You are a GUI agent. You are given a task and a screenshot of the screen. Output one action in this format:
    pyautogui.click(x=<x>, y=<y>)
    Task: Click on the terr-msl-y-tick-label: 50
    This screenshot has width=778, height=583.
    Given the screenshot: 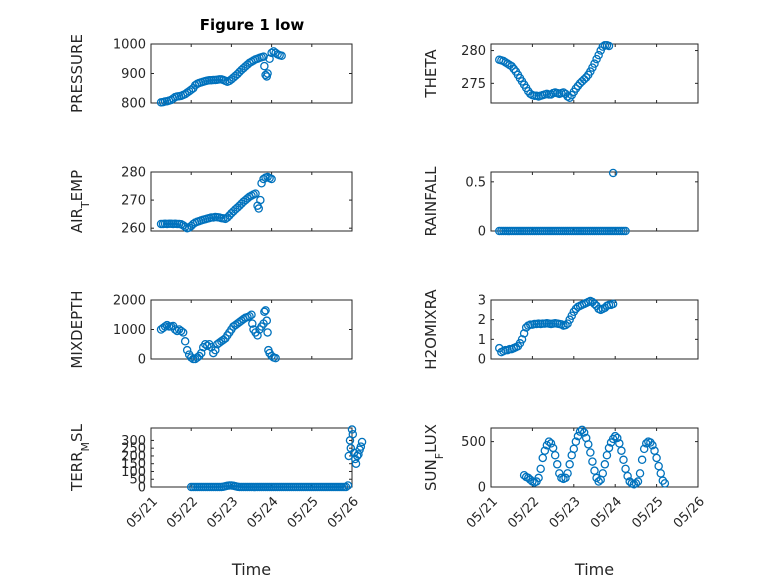 What is the action you would take?
    pyautogui.click(x=137, y=480)
    